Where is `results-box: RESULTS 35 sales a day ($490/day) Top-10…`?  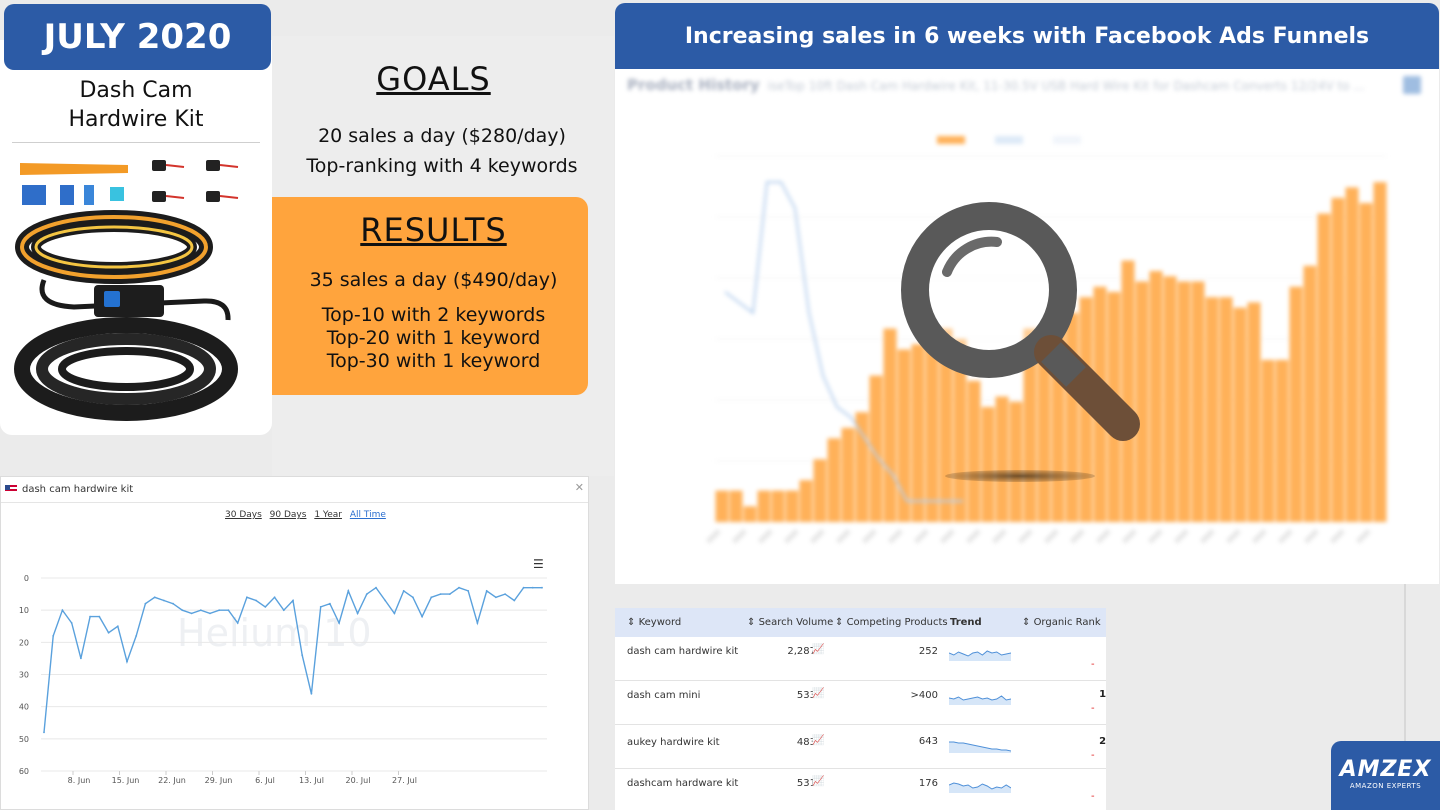
results-box: RESULTS 35 sales a day ($490/day) Top-10… is located at coordinates (430, 296).